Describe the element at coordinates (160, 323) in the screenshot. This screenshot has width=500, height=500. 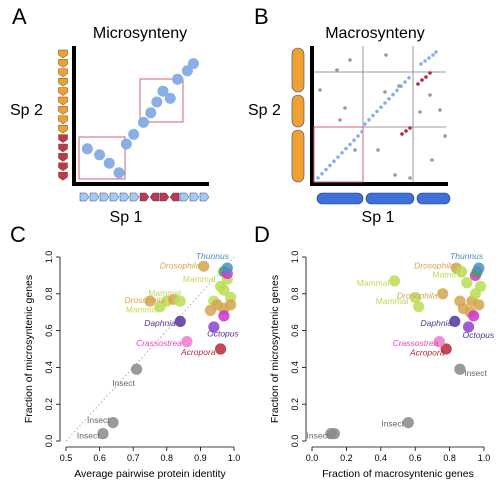
I see `species-label: Daphnia` at that location.